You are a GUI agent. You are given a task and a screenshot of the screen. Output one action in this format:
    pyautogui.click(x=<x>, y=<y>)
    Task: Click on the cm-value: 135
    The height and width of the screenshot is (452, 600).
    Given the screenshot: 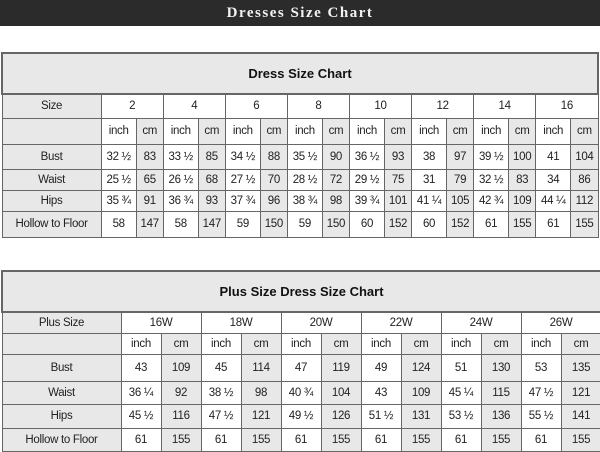 What is the action you would take?
    pyautogui.click(x=580, y=367)
    